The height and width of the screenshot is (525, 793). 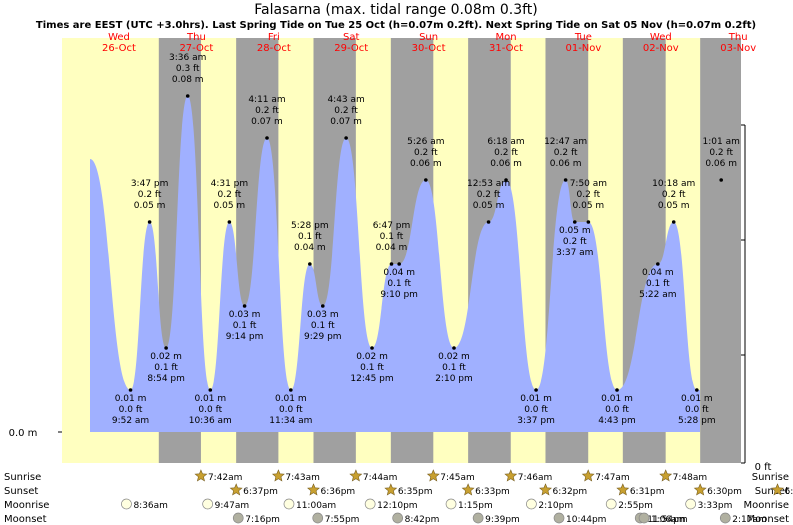 I want to click on tide-marker-low: 0.03 m0.1 ft9:29 pm, so click(x=323, y=323).